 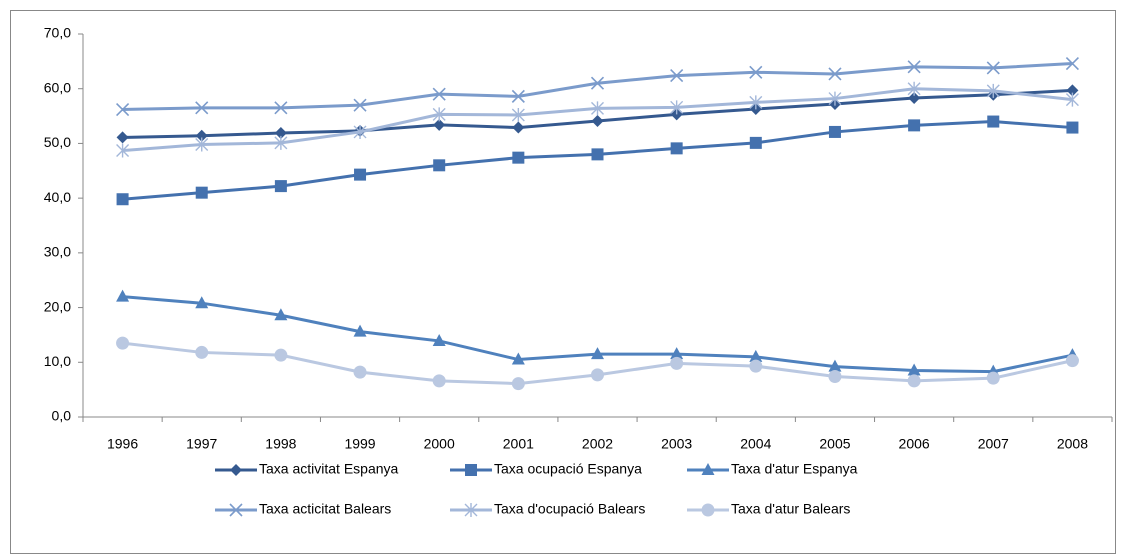 What do you see at coordinates (790, 509) in the screenshot?
I see `legend-label: Taxa d'atur Balears` at bounding box center [790, 509].